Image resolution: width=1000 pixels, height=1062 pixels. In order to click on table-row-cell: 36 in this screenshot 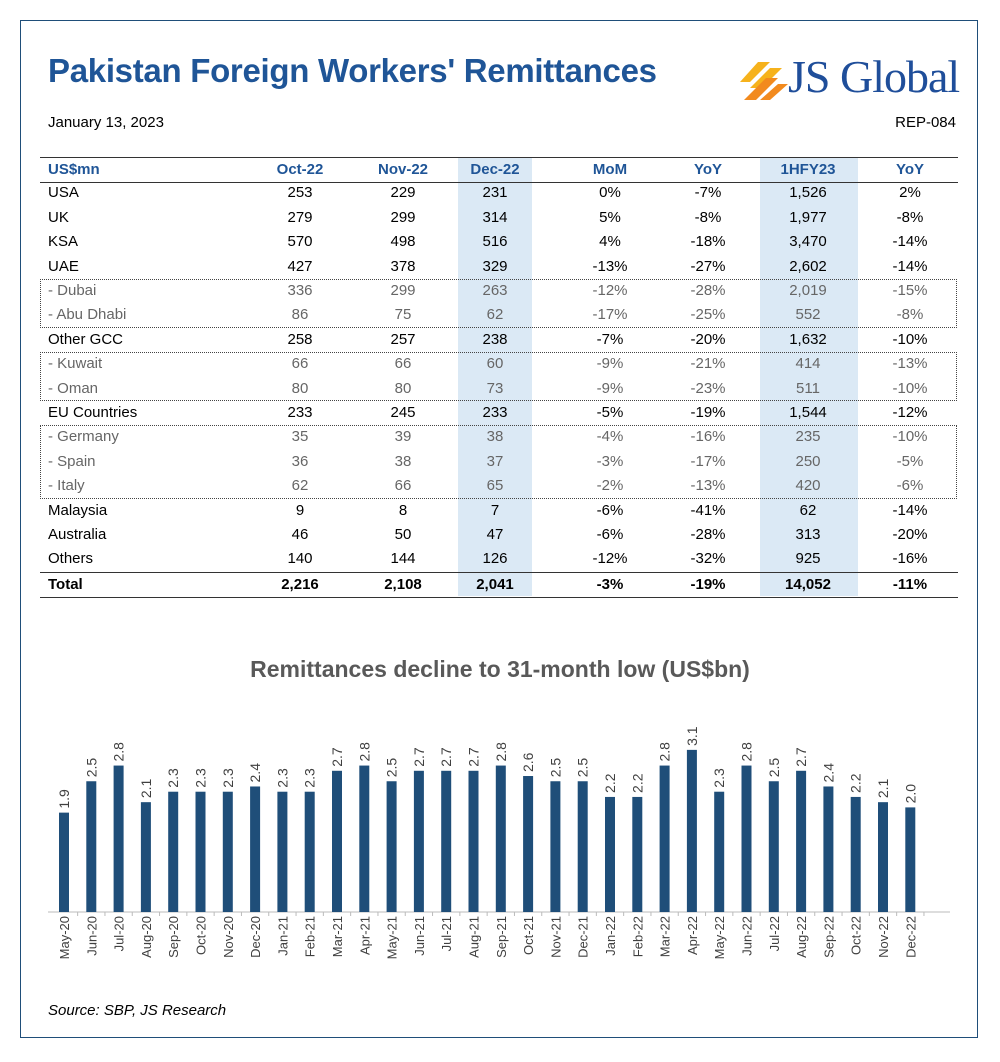, I will do `click(300, 461)`.